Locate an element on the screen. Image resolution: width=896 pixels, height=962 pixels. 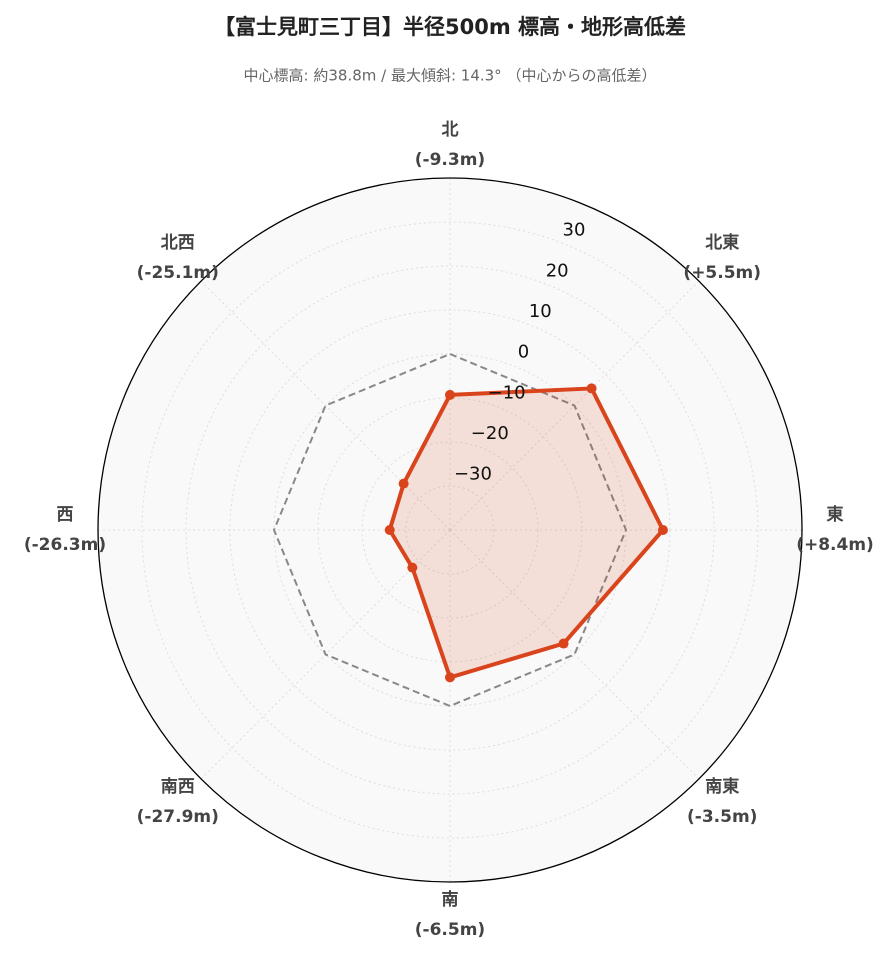
value-label: (-27.9m) is located at coordinates (178, 817).